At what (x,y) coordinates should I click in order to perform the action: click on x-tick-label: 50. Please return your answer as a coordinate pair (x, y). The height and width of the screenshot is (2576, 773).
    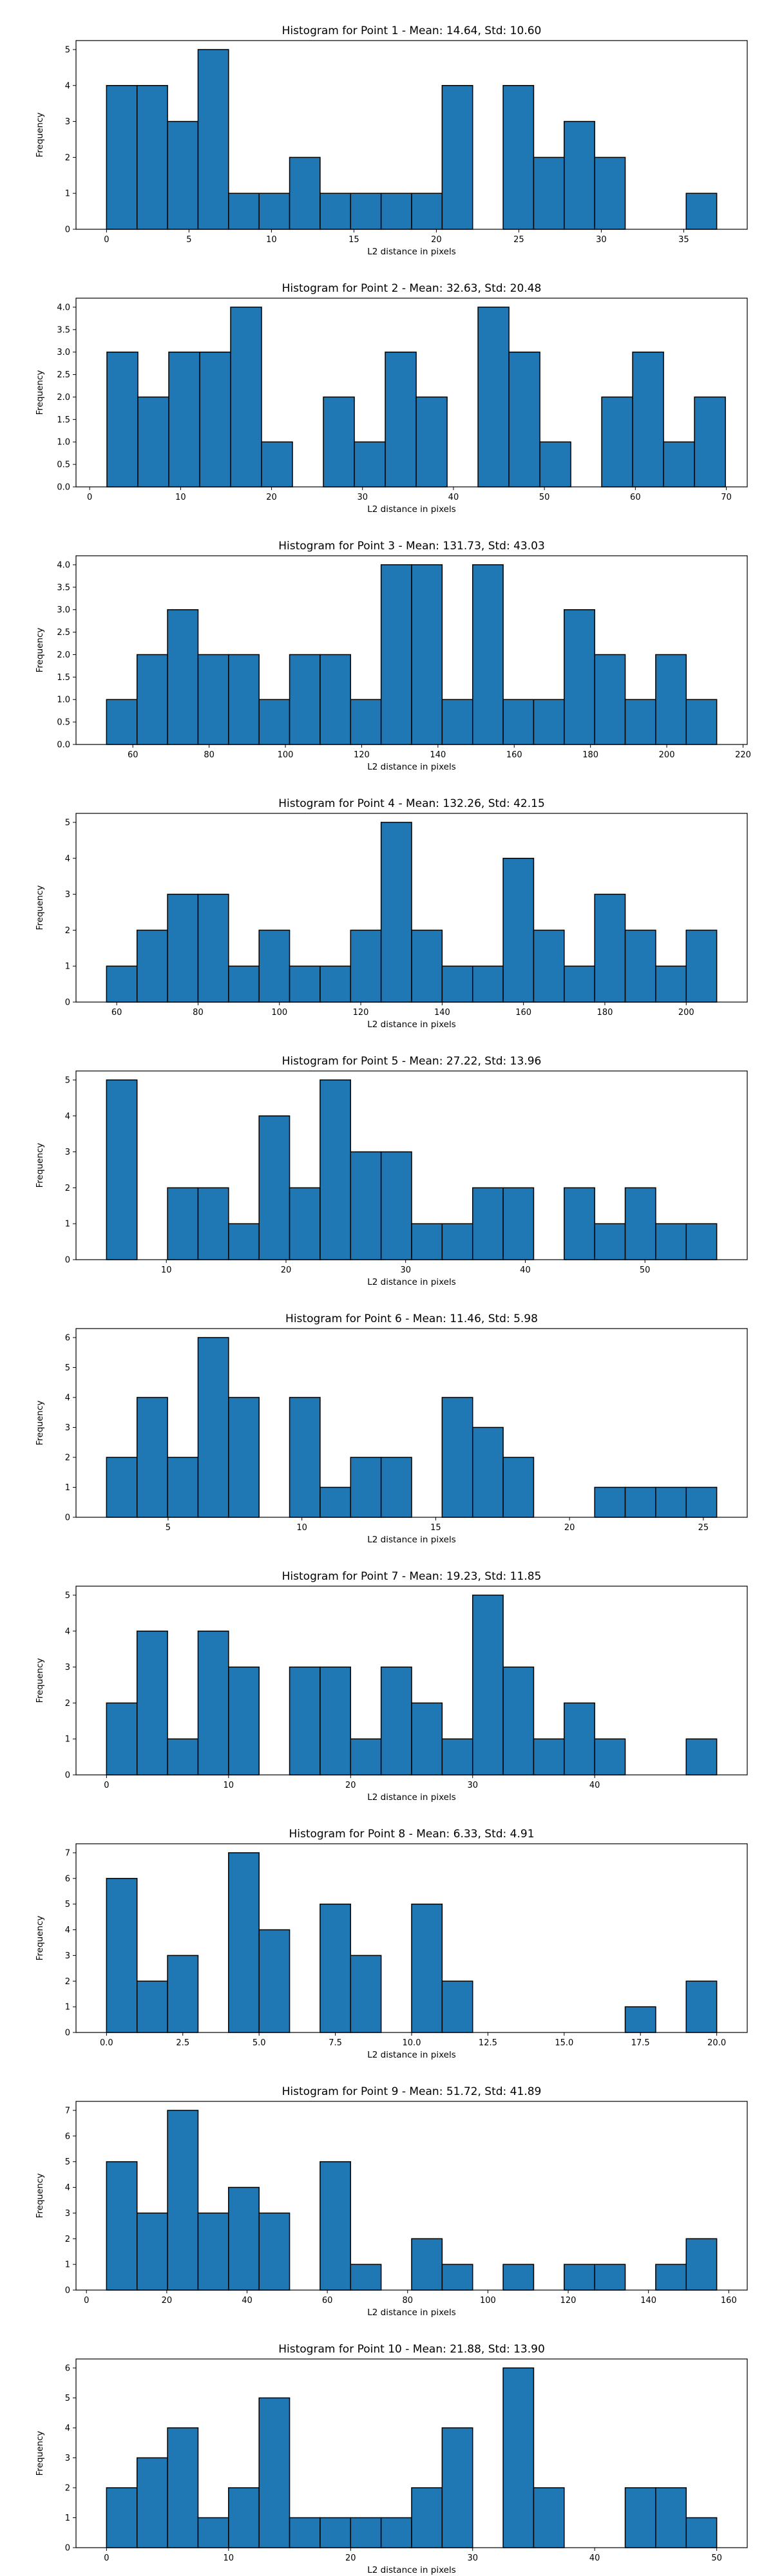
    Looking at the image, I should click on (544, 497).